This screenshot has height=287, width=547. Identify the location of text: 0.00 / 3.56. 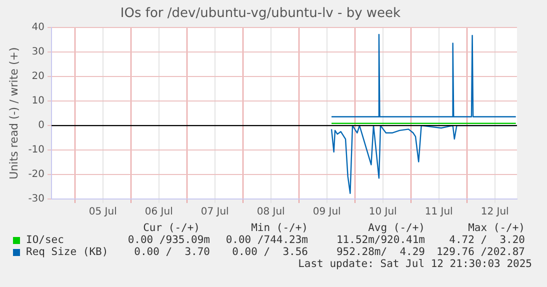
(270, 252).